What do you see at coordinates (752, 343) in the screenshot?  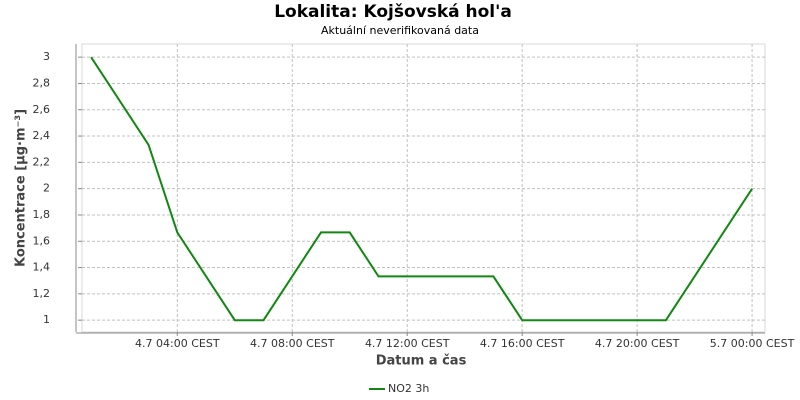 I see `x-tick-label: 5.7 00:00 CEST` at bounding box center [752, 343].